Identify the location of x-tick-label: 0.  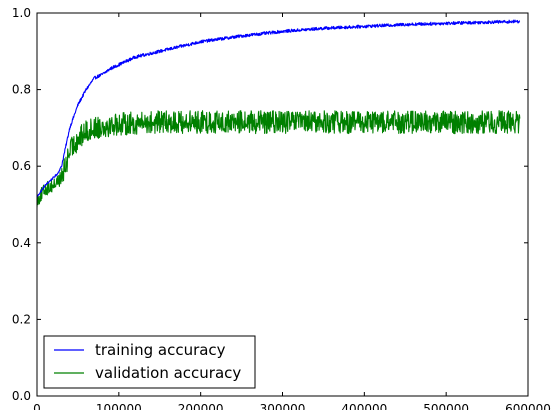
(37, 406).